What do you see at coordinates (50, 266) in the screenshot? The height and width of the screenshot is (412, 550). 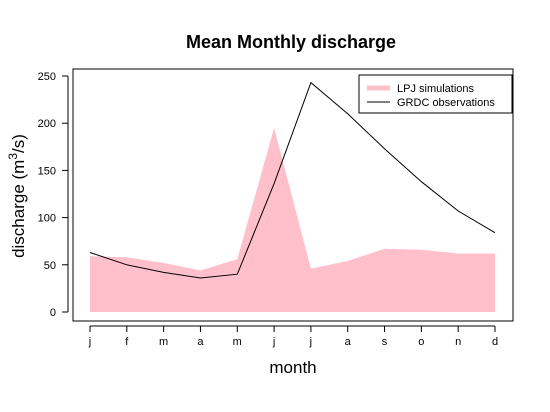 I see `y-tick-label: 50` at bounding box center [50, 266].